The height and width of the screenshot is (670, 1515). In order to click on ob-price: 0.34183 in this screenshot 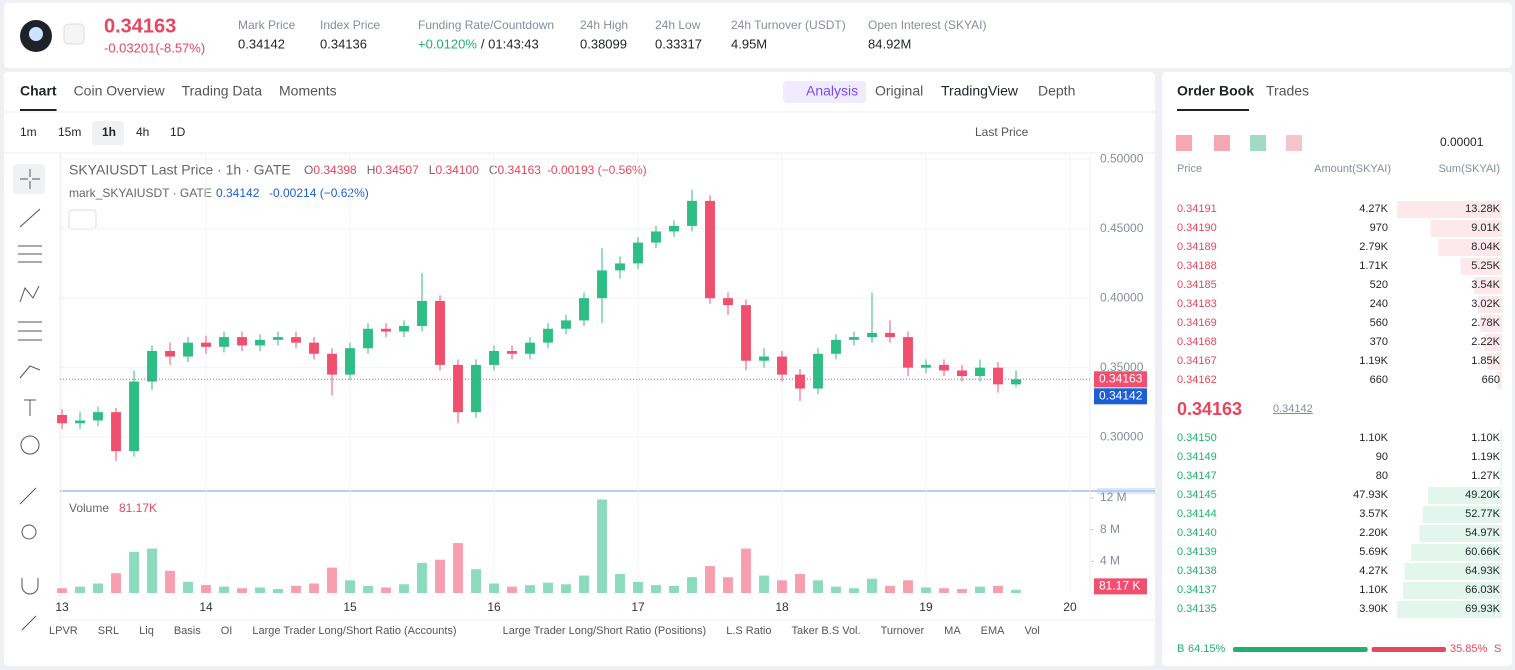, I will do `click(1197, 304)`.